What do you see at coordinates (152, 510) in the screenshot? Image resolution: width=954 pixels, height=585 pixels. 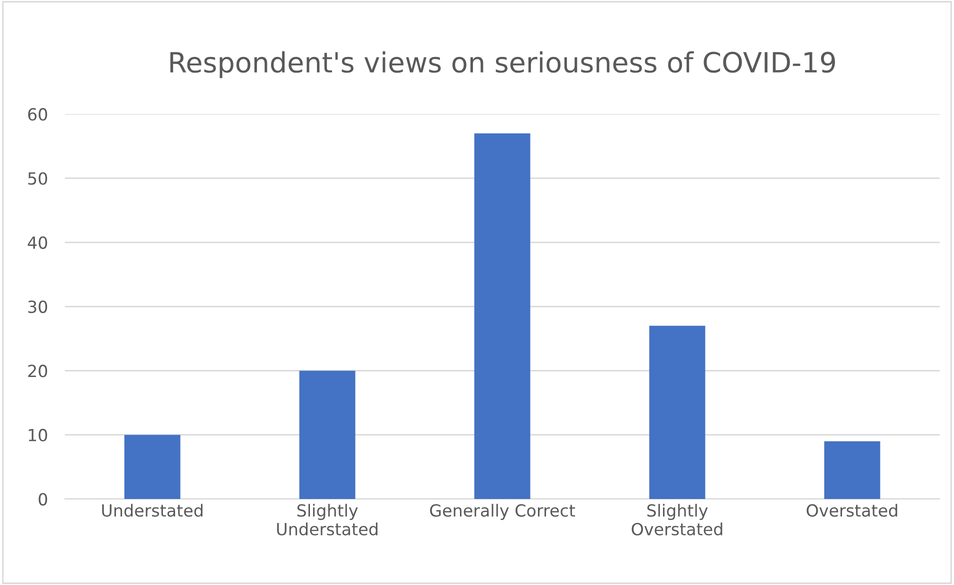 I see `x-tick-label: Understated` at bounding box center [152, 510].